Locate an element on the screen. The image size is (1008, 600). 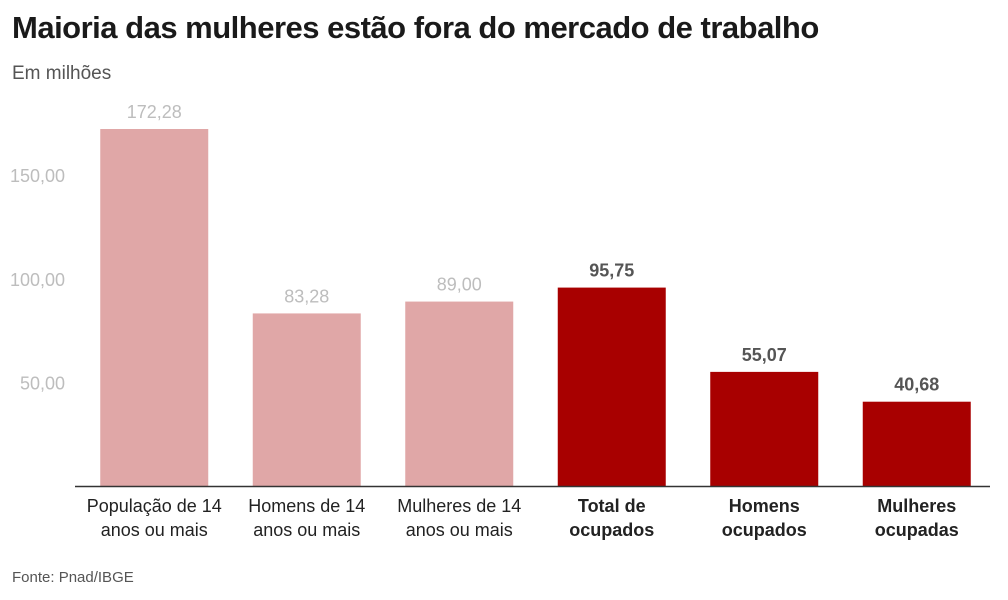
source-note: Fonte: Pnad/IBGE is located at coordinates (73, 577).